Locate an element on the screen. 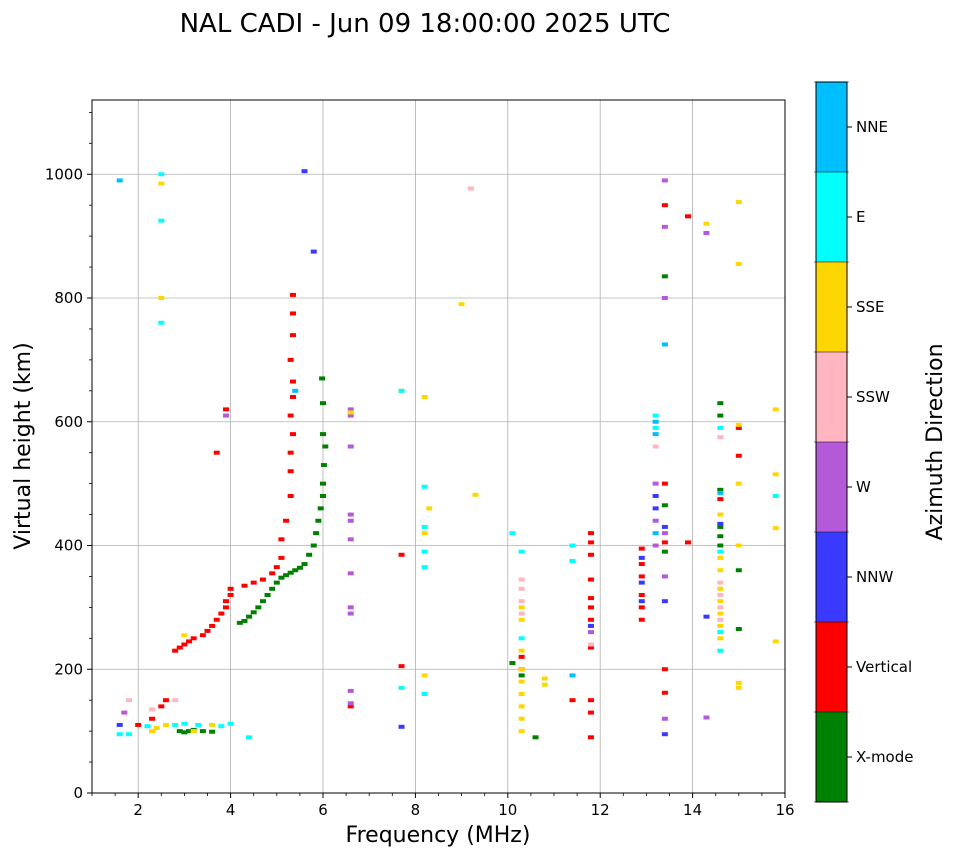  colorbar-label-ssw: SSW is located at coordinates (873, 397).